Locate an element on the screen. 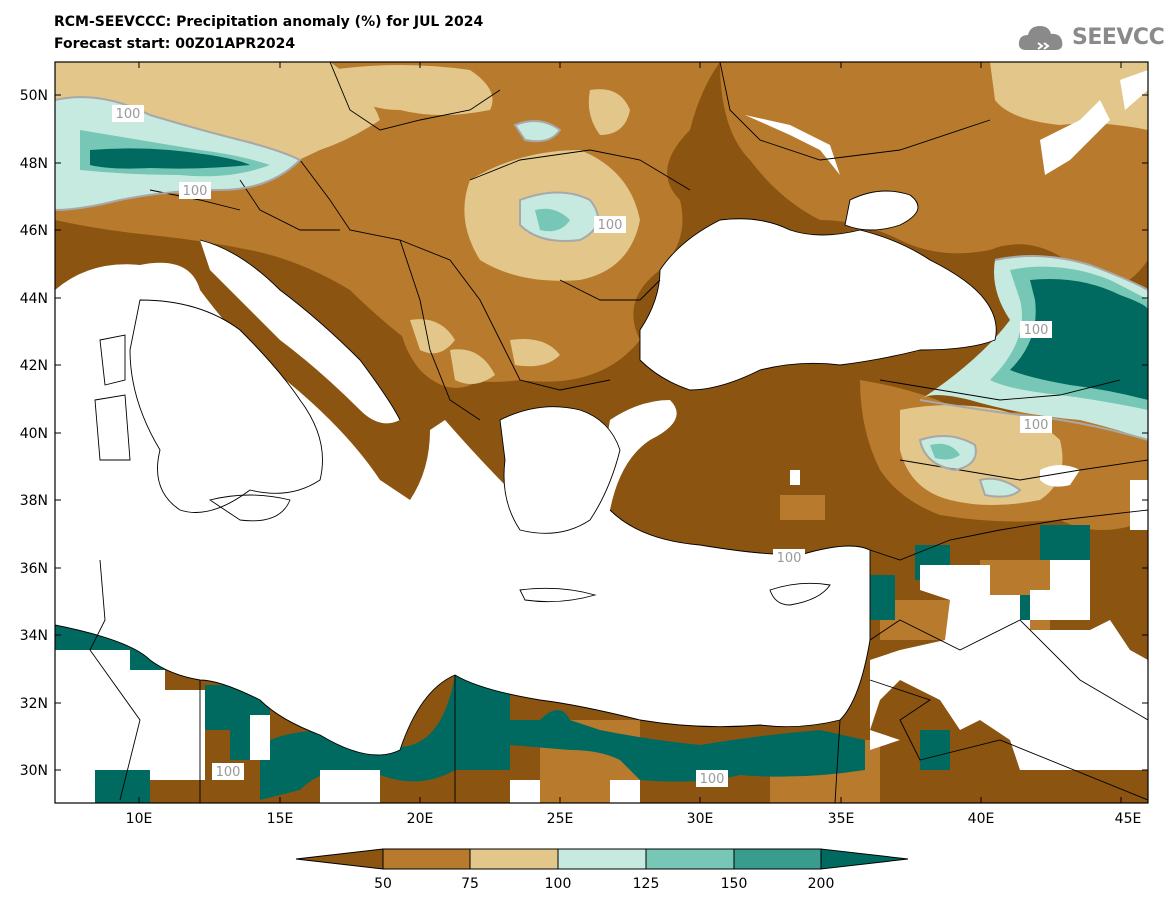  lat-label: 40N is located at coordinates (34, 434).